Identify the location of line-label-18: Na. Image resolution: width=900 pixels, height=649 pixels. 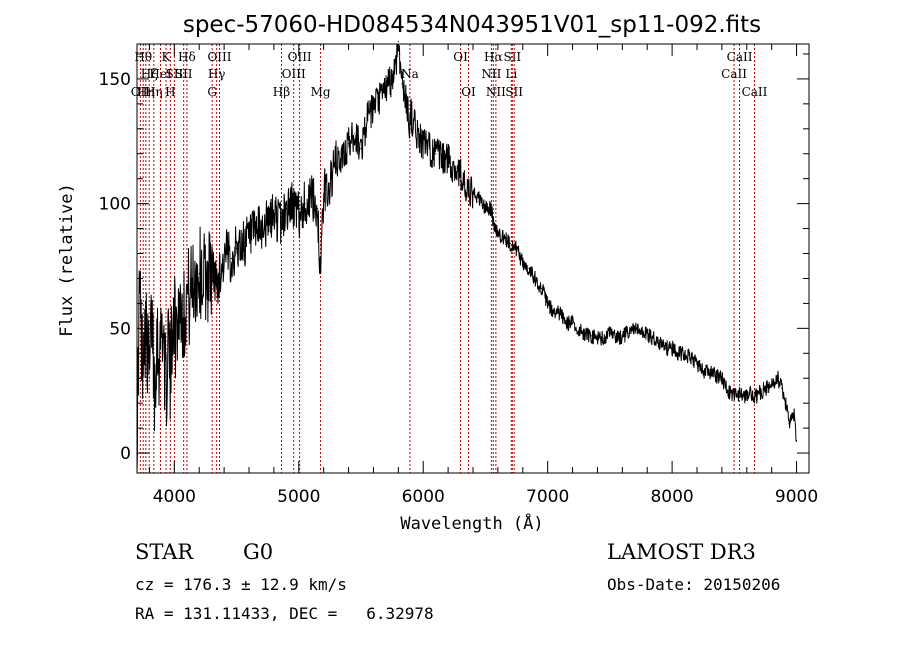
(410, 74).